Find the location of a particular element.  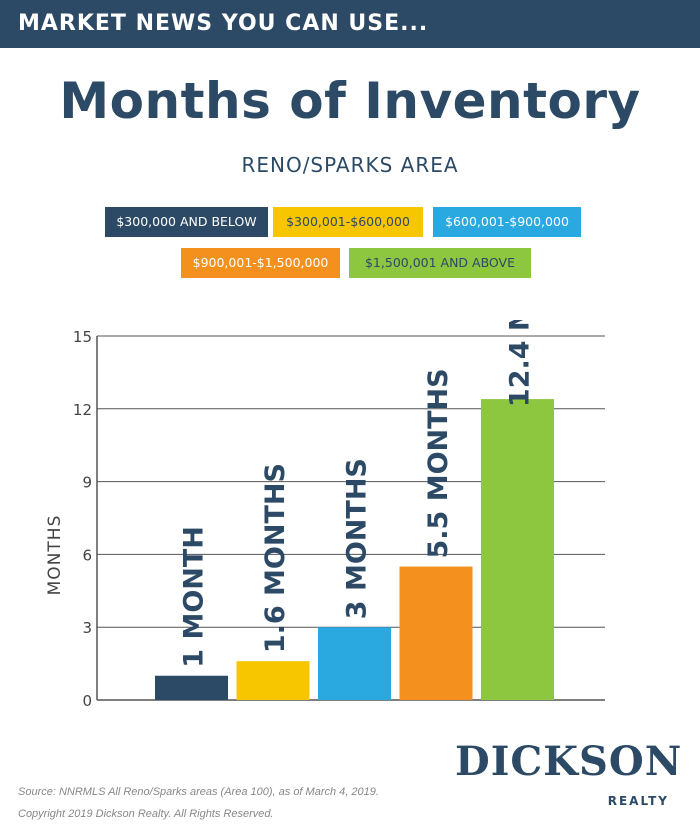

bar-data-label-4: 5.5 MONTHS is located at coordinates (438, 463).